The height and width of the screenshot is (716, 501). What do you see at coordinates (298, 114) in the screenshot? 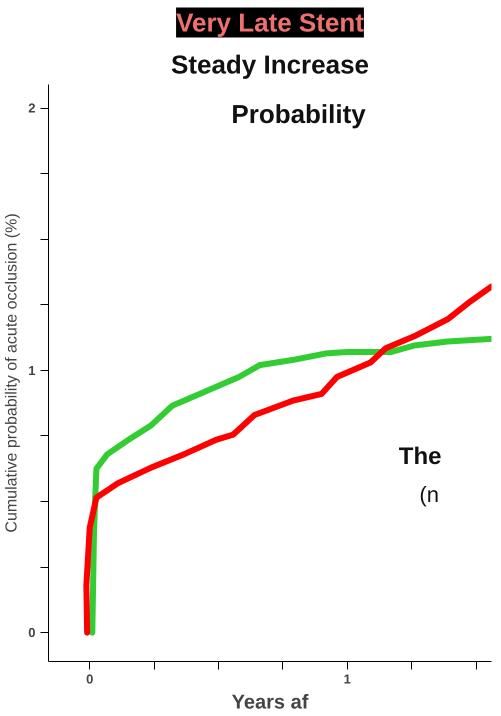
I see `annotation: Probability` at bounding box center [298, 114].